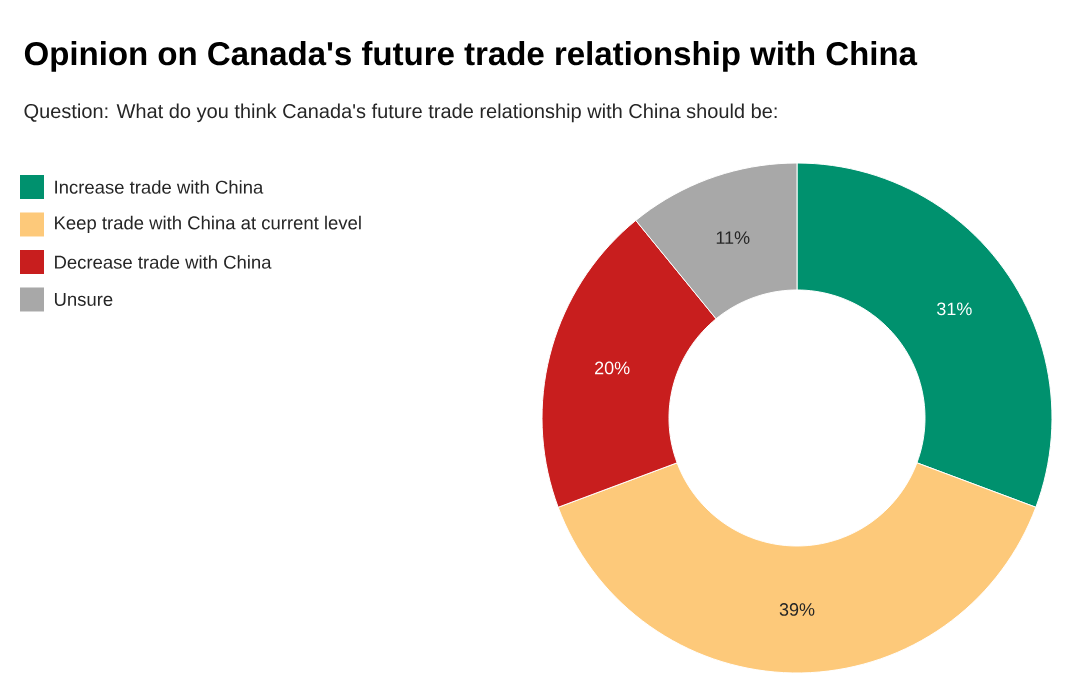  Describe the element at coordinates (83, 299) in the screenshot. I see `legend-label: Unsure` at that location.